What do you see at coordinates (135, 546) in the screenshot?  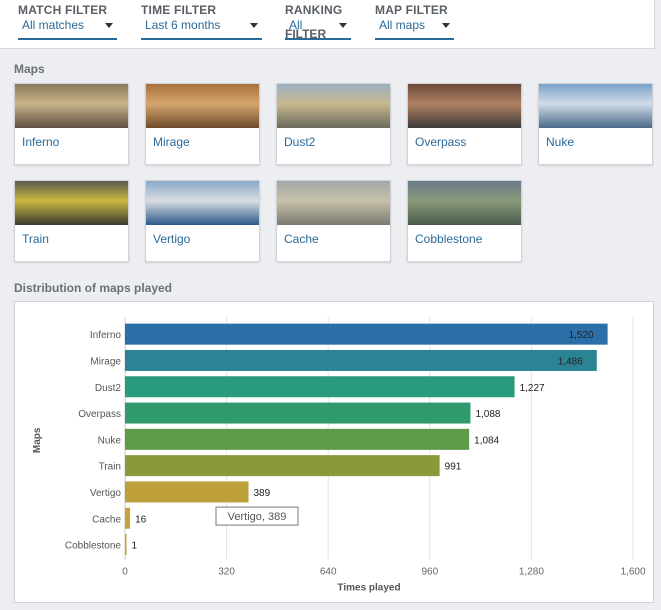 I see `bar-value-label: 1` at bounding box center [135, 546].